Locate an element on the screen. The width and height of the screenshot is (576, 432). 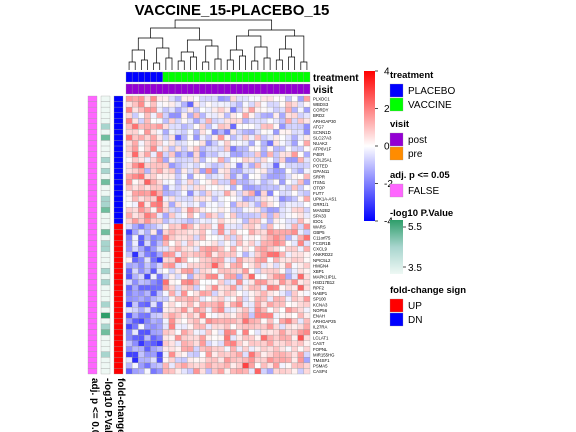
row-annotation-label: -log10 P.Value is located at coordinates (107, 405).